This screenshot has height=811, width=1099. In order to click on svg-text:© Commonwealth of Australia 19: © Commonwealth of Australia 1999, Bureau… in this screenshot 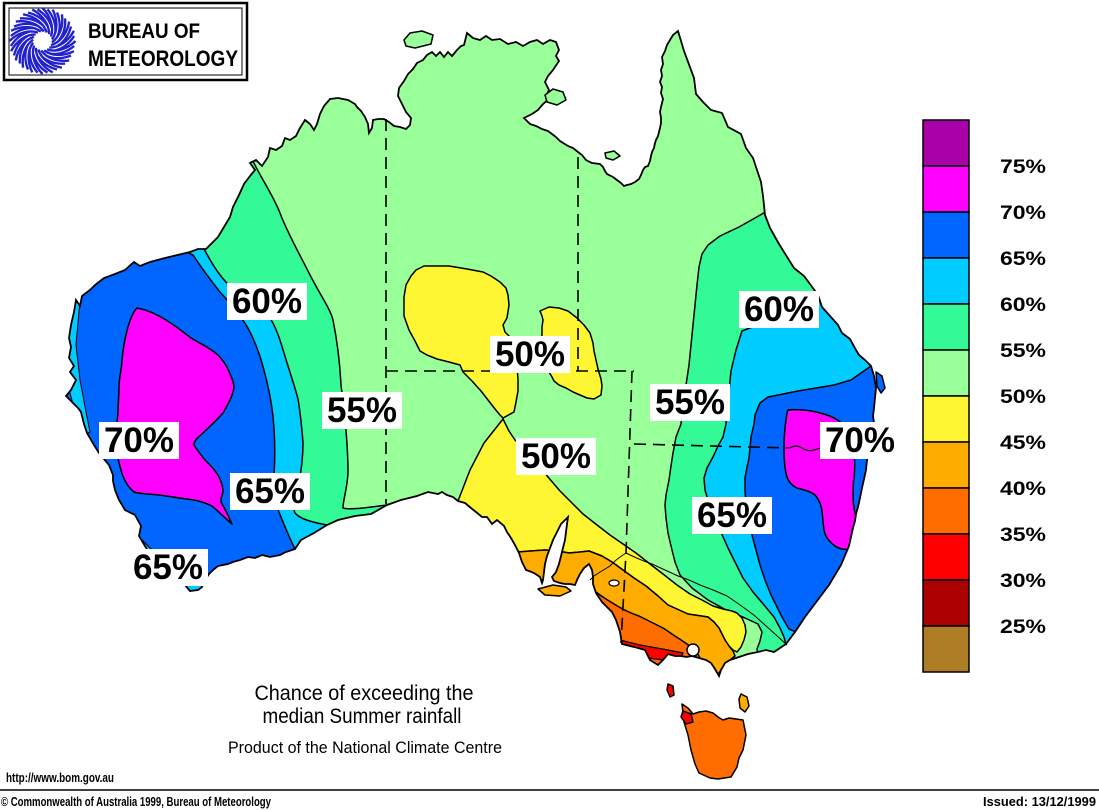, I will do `click(136, 801)`.